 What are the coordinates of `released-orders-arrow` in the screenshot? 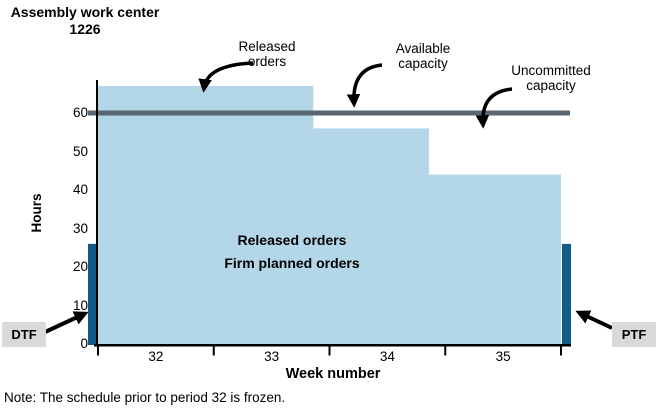 It's located at (226, 77).